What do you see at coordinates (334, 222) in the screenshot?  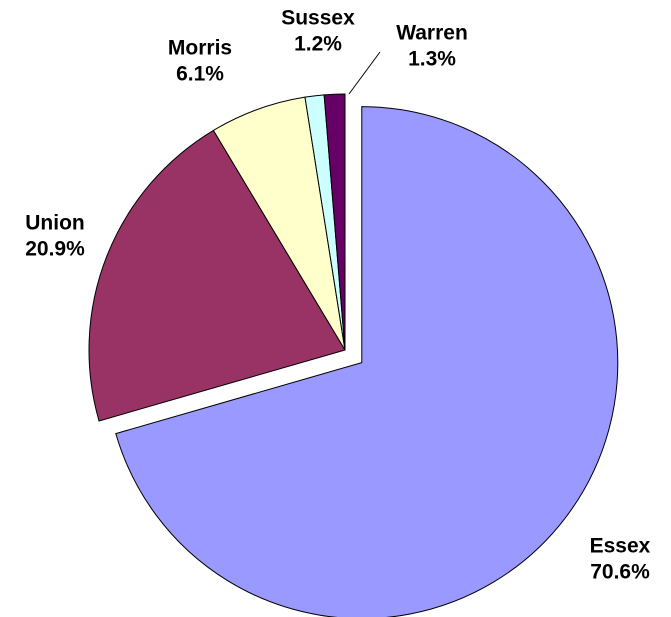 I see `pie-slice` at bounding box center [334, 222].